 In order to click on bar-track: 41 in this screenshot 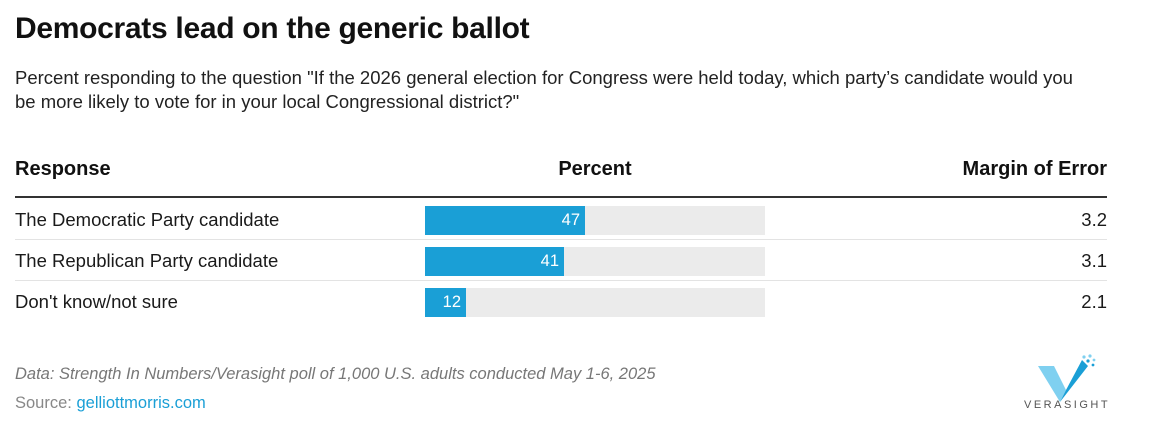, I will do `click(595, 261)`.